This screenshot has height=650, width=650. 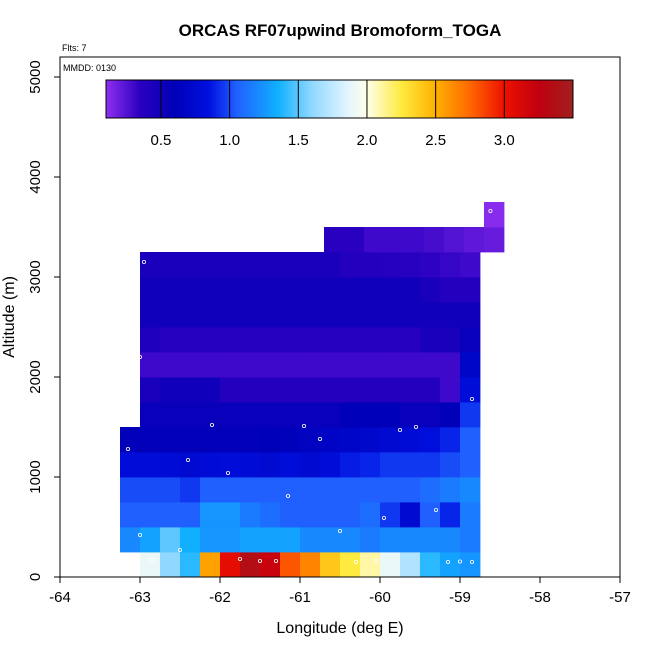 I want to click on y-tick-label: 2000, so click(x=35, y=376).